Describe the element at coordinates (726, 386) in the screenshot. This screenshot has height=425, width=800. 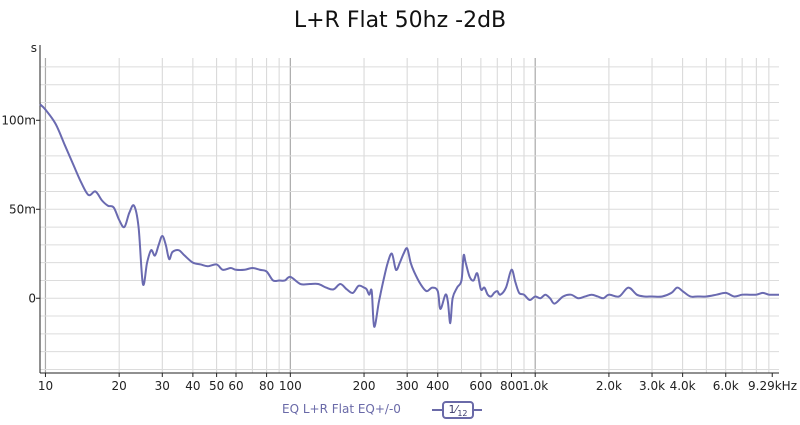
I see `x-tick-label: 6.0k` at that location.